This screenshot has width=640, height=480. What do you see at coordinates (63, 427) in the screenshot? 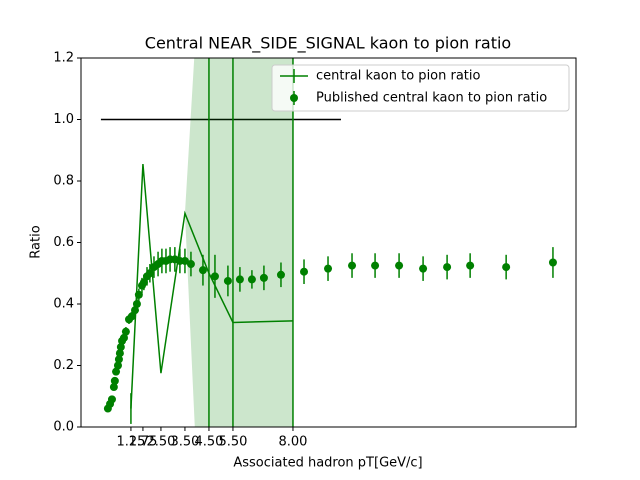
I see `y-tick-label: 0.0` at bounding box center [63, 427].